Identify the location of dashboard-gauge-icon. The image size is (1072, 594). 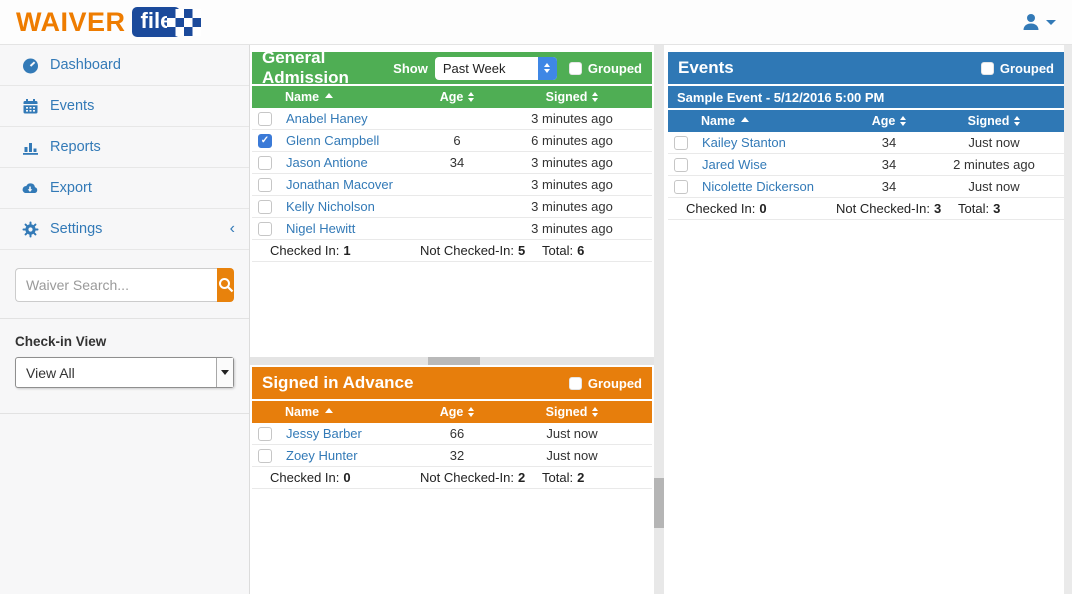
(30, 65).